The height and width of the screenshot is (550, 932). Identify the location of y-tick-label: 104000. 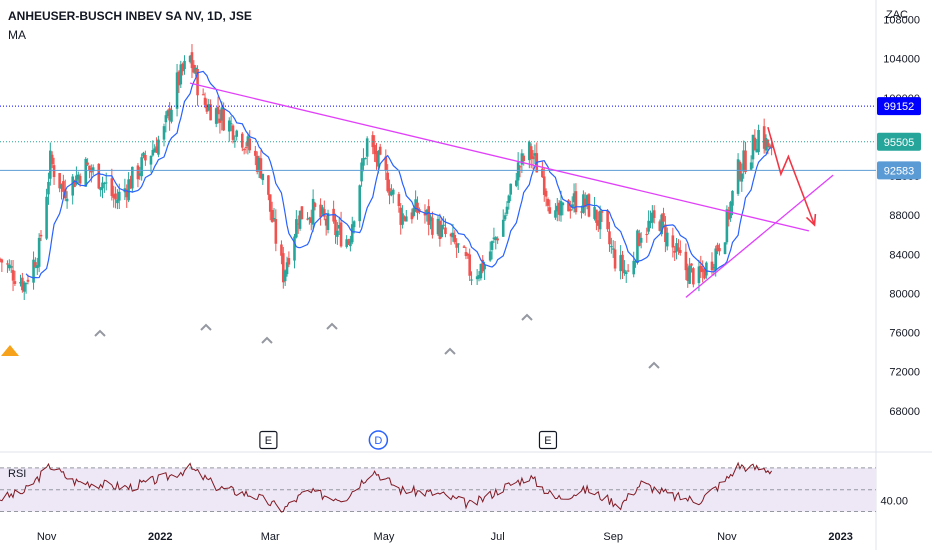
(901, 60).